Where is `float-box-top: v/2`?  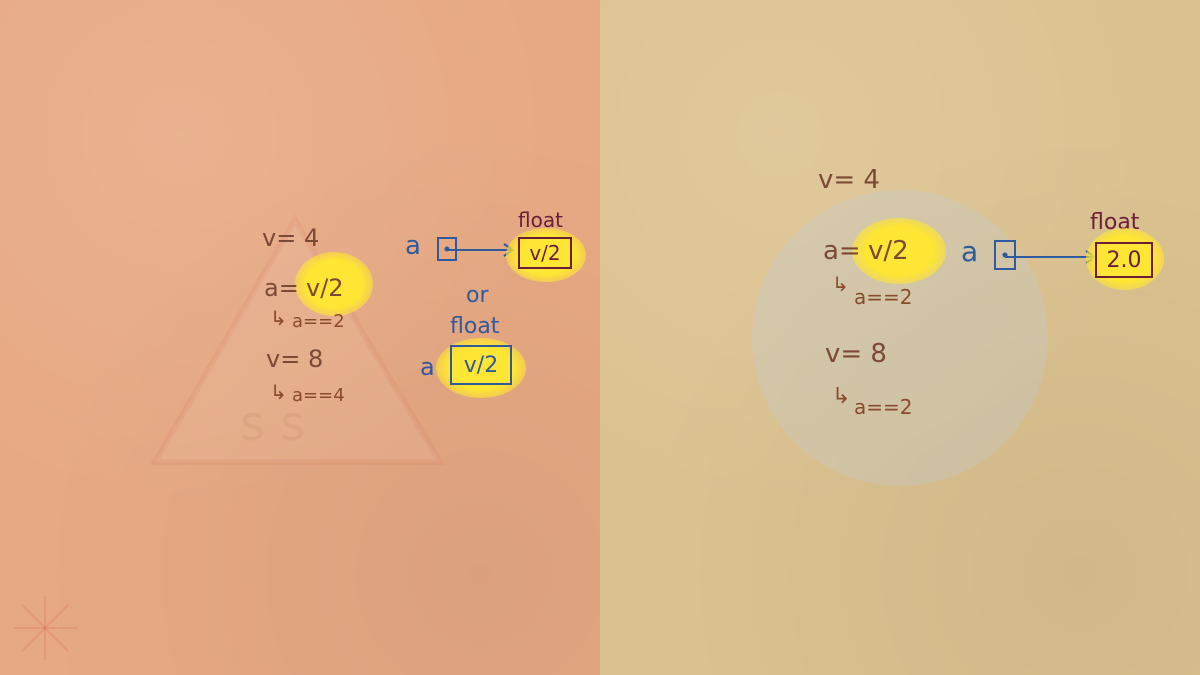 float-box-top: v/2 is located at coordinates (545, 253).